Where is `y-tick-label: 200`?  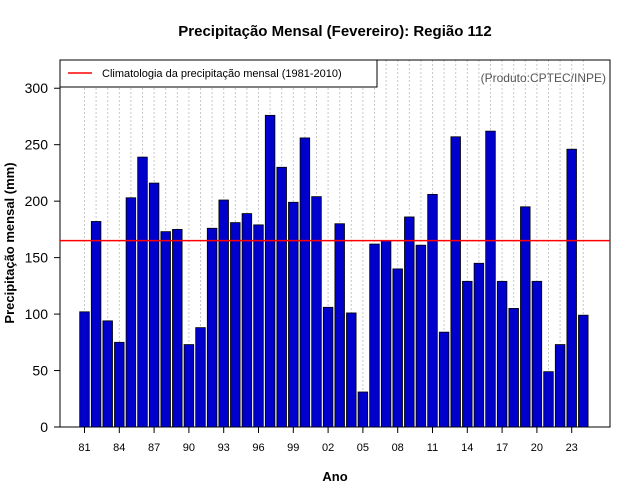
y-tick-label: 200 is located at coordinates (37, 201).